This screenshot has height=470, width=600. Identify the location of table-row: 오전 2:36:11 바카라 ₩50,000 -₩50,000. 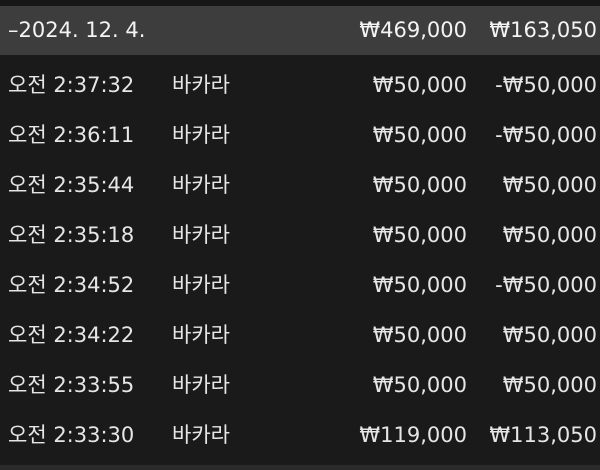
(300, 135).